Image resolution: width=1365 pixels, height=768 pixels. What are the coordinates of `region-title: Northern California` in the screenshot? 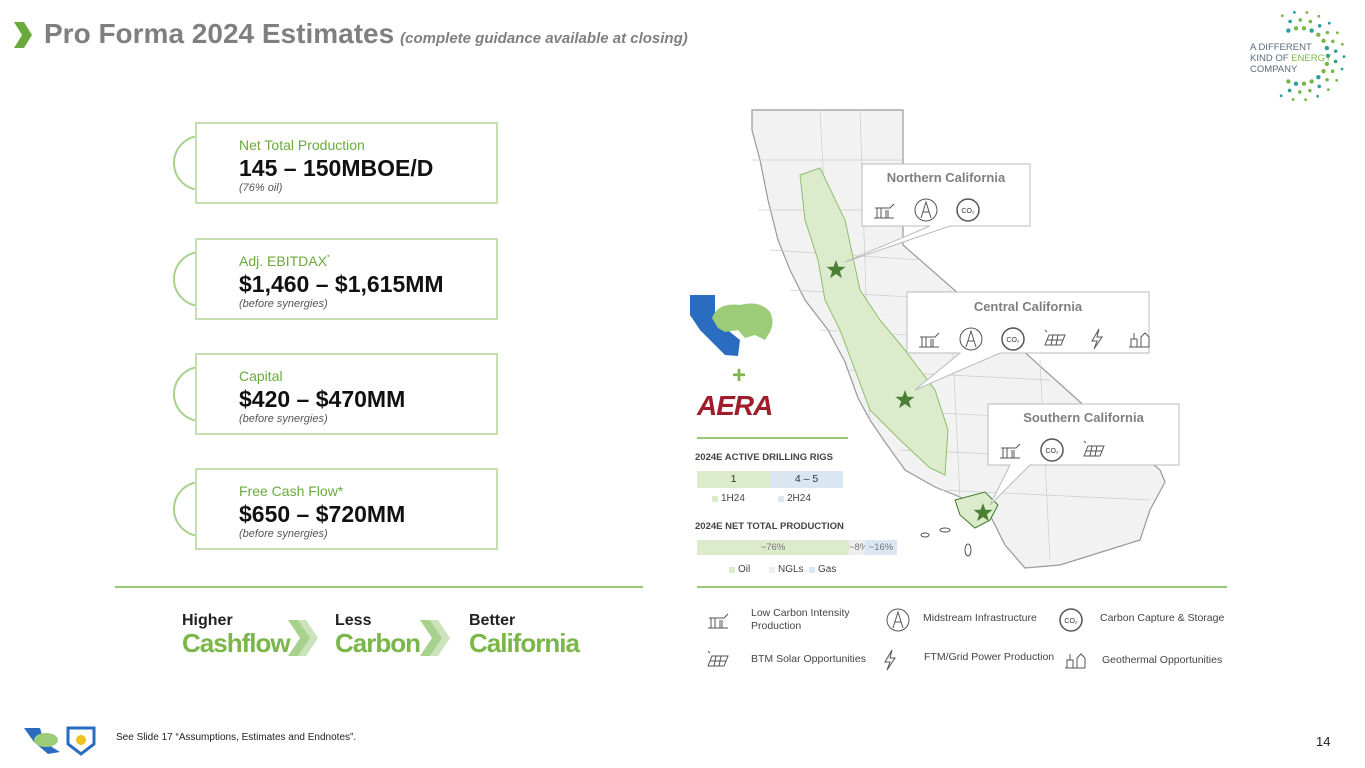 It's located at (946, 177).